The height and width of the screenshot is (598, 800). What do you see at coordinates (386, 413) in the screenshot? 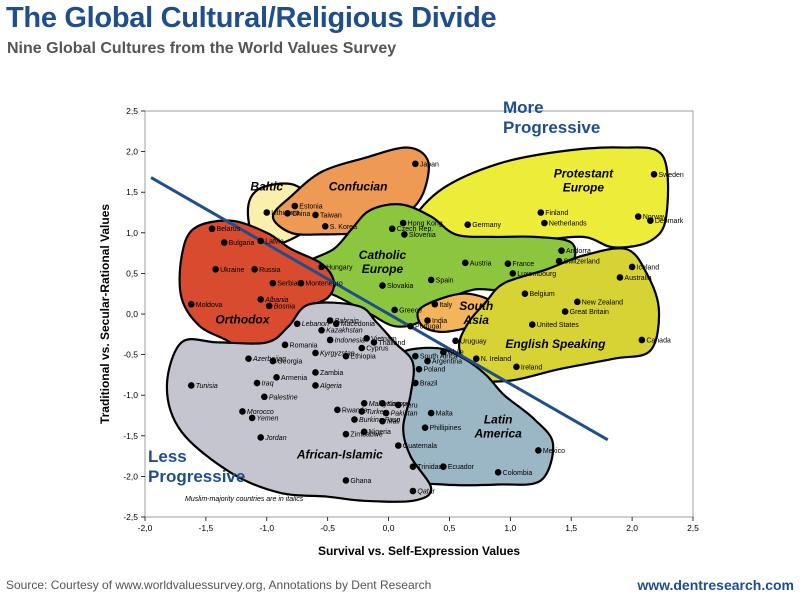
I see `data-point-pakistan` at bounding box center [386, 413].